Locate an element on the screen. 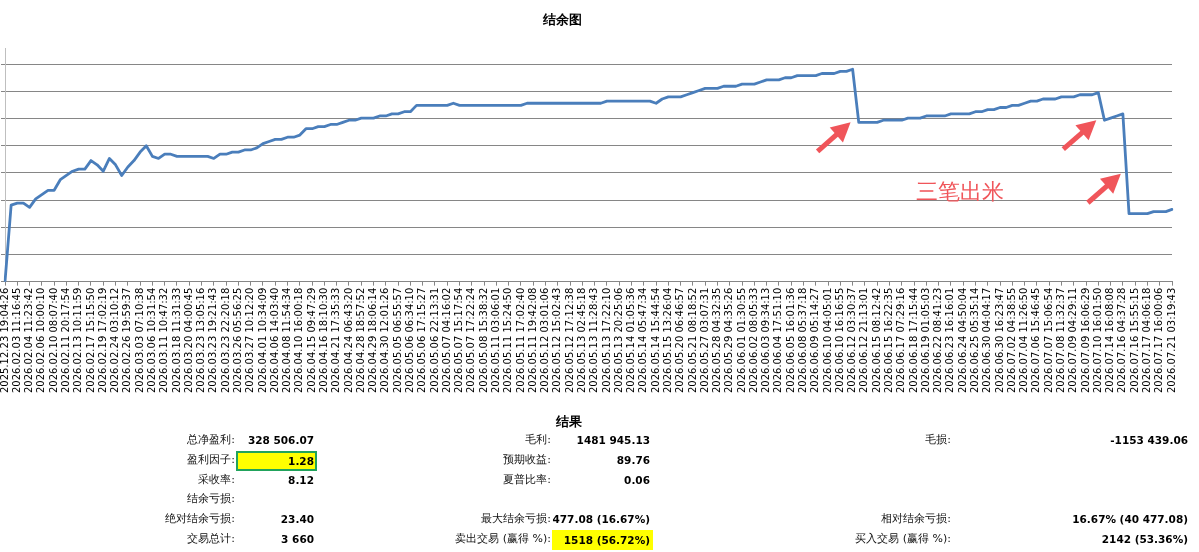  text: 毛损: is located at coordinates (938, 440).